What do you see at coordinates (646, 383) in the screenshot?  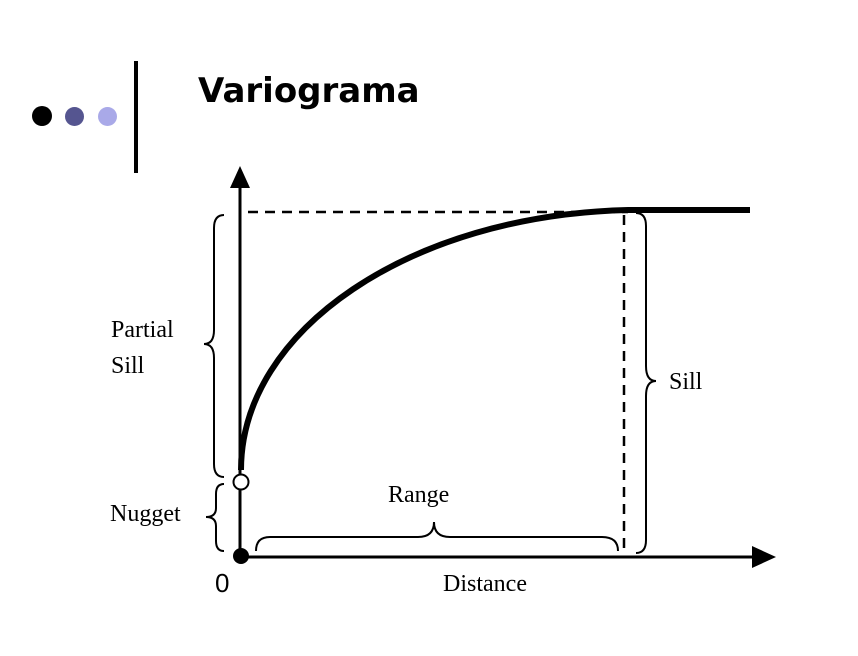 I see `sill-brace` at bounding box center [646, 383].